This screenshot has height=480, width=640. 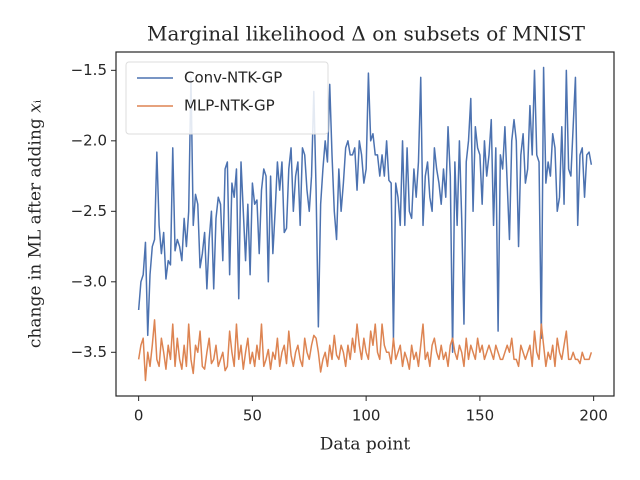 I want to click on y-axis-label: change in ML after adding 𝑥ᵢ, so click(x=36, y=223).